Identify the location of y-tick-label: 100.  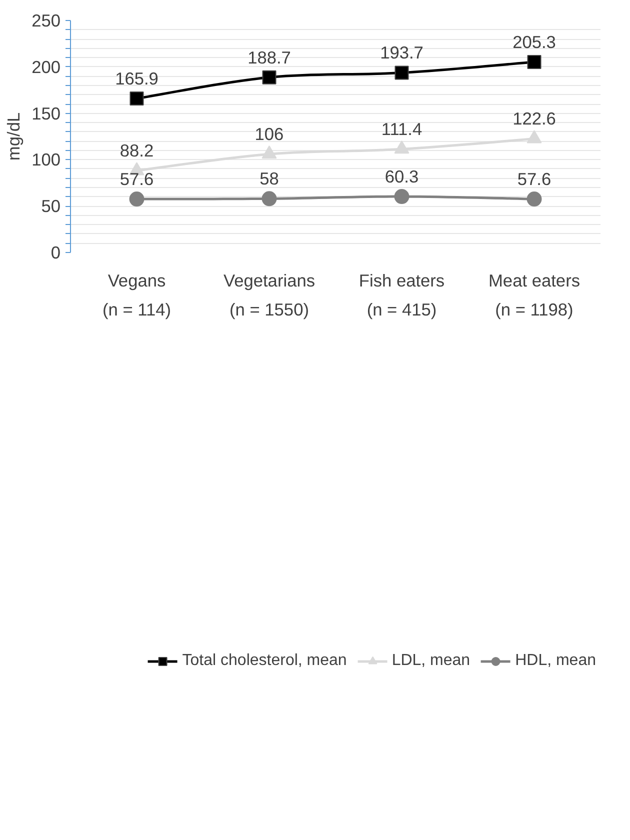
(46, 160).